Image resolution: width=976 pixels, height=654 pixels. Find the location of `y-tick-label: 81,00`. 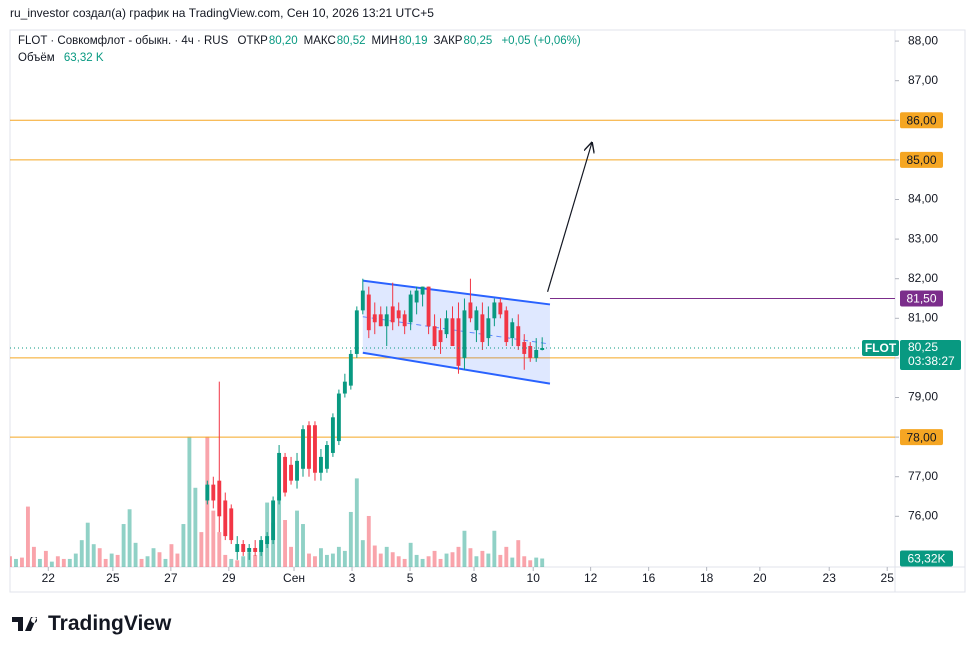

y-tick-label: 81,00 is located at coordinates (923, 317).